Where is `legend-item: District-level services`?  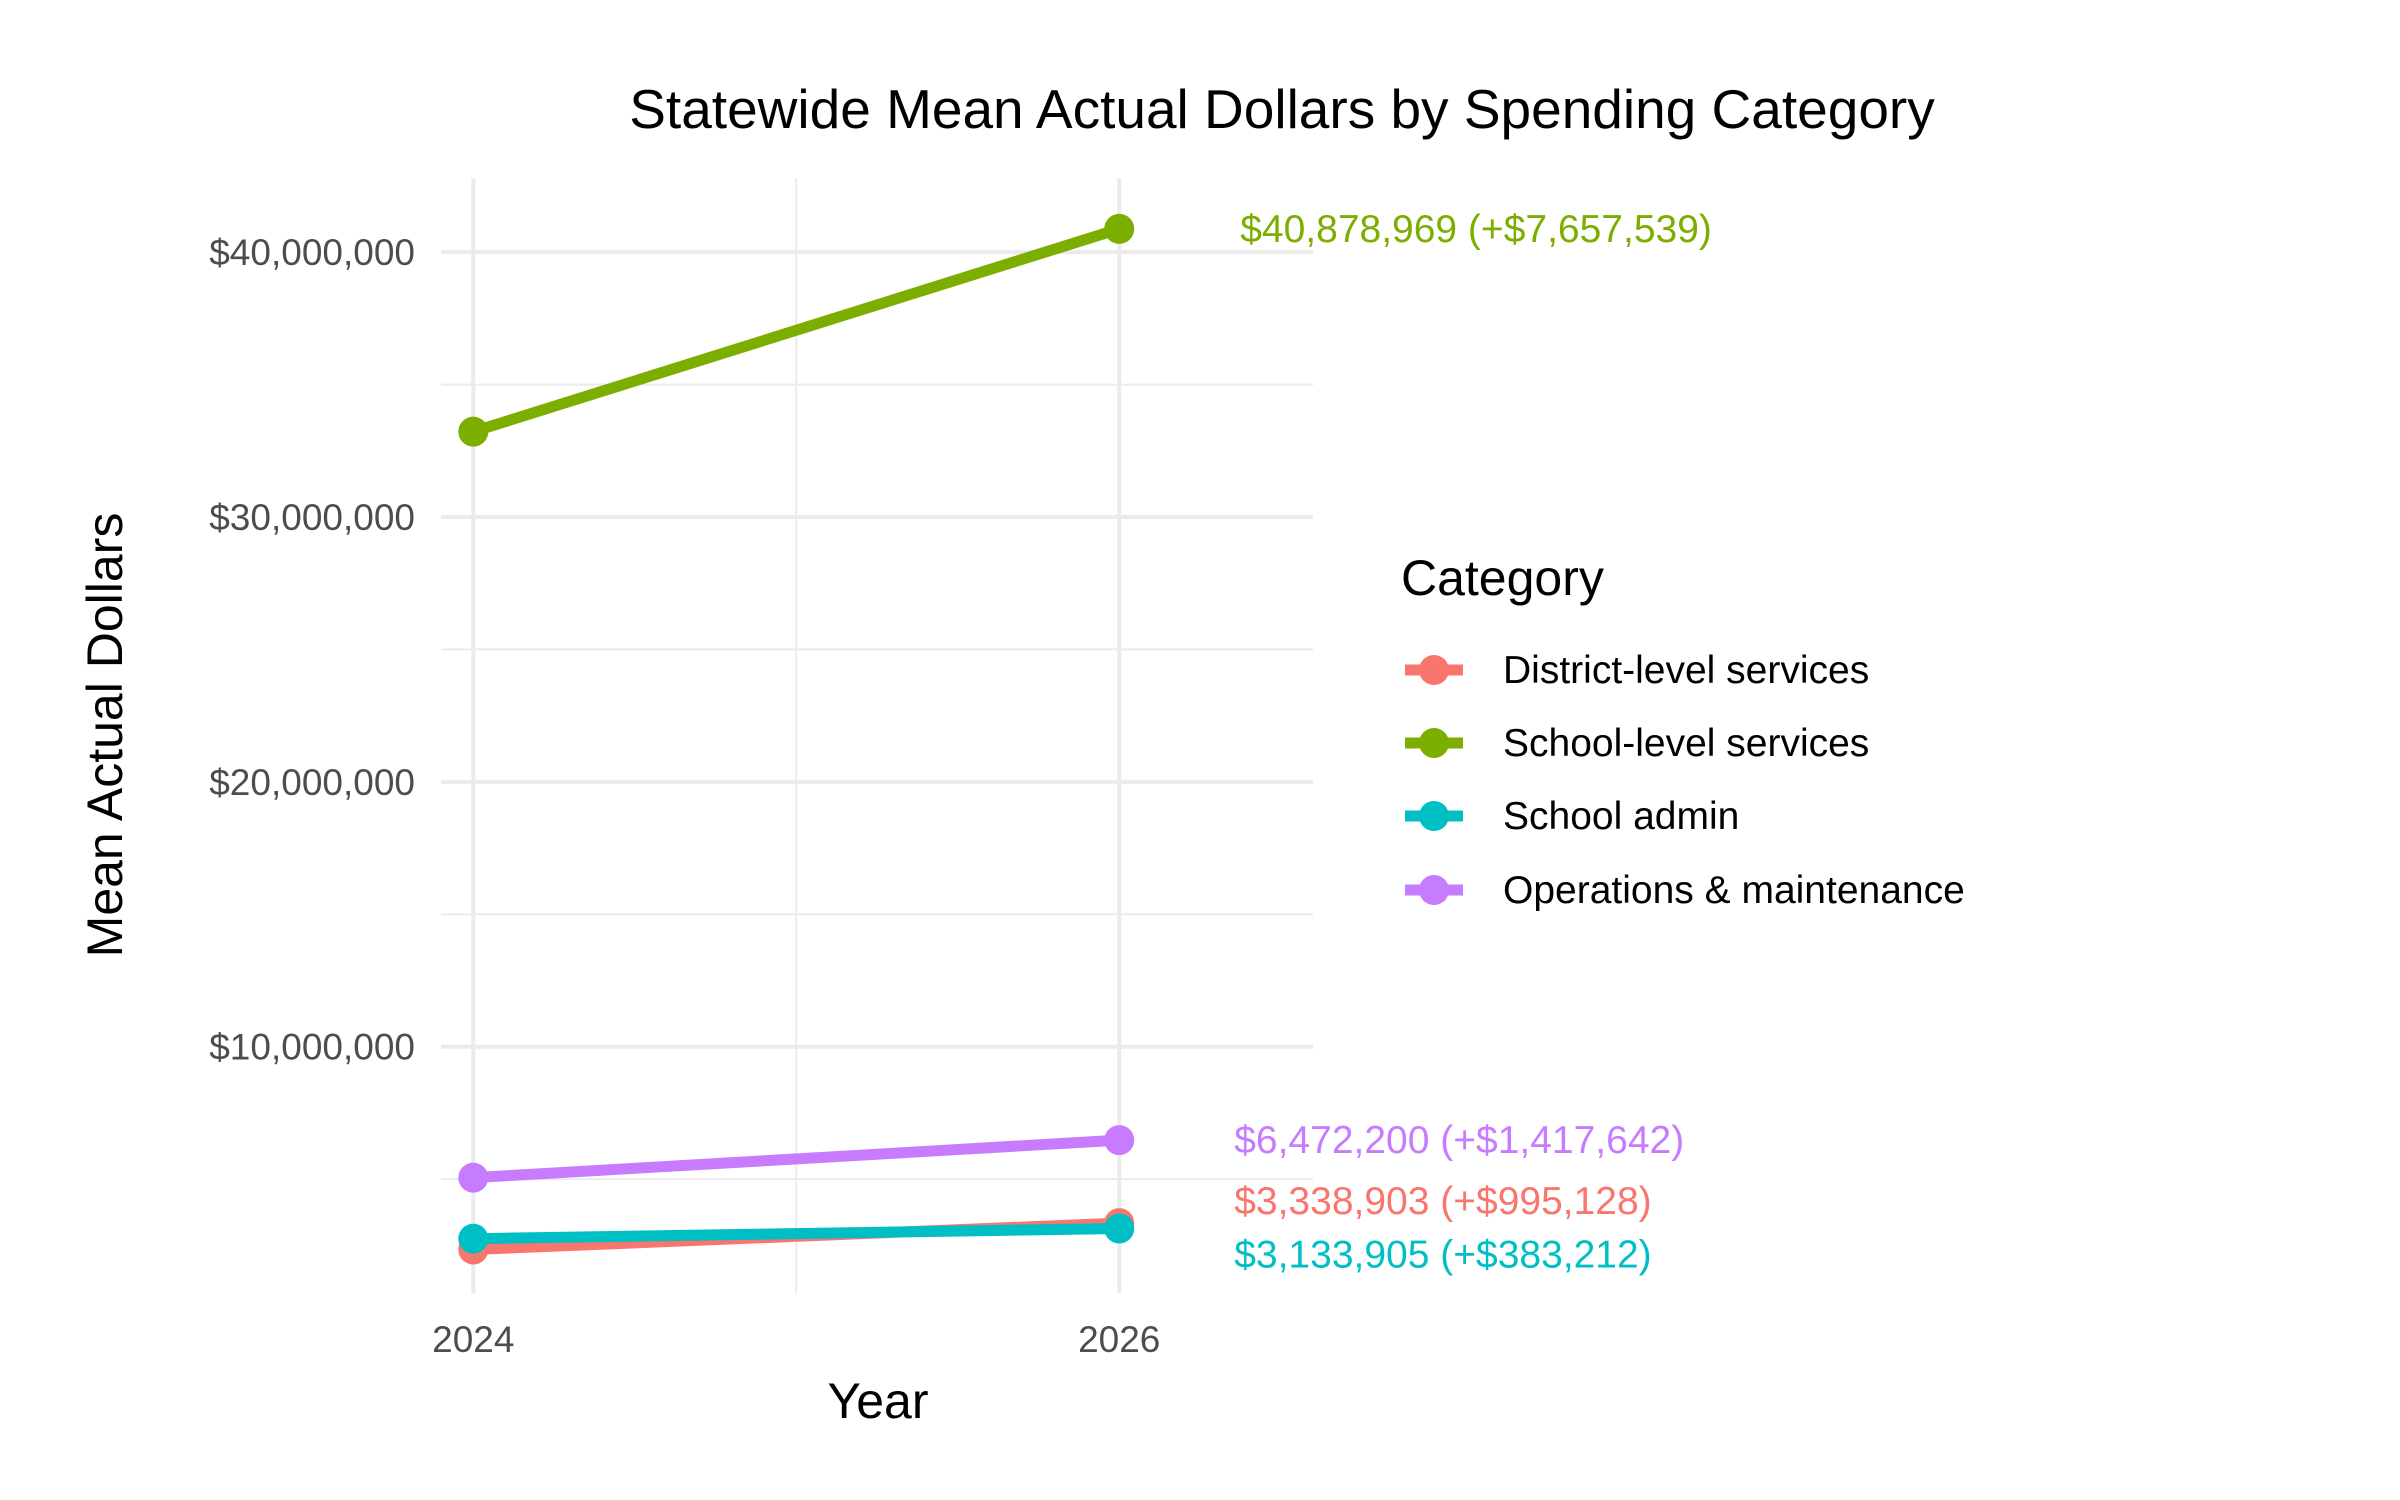
legend-item: District-level services is located at coordinates (1637, 670).